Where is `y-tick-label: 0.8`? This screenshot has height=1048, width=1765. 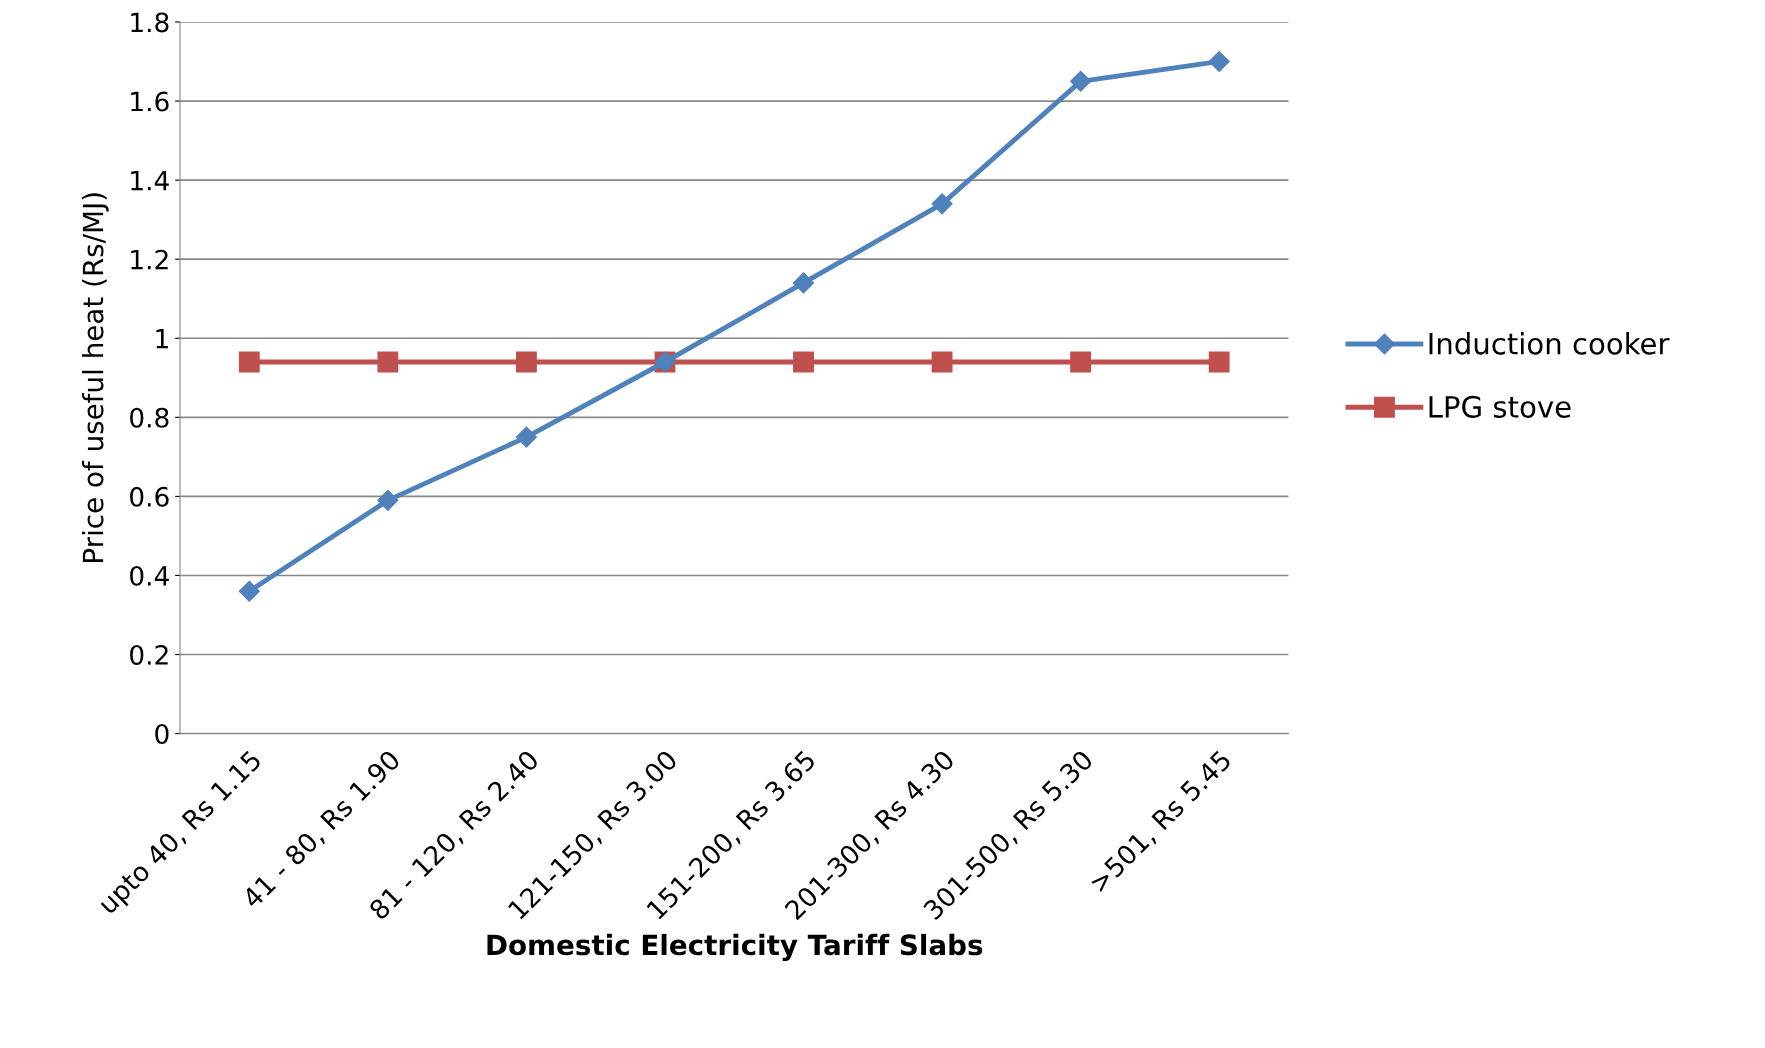
y-tick-label: 0.8 is located at coordinates (149, 417).